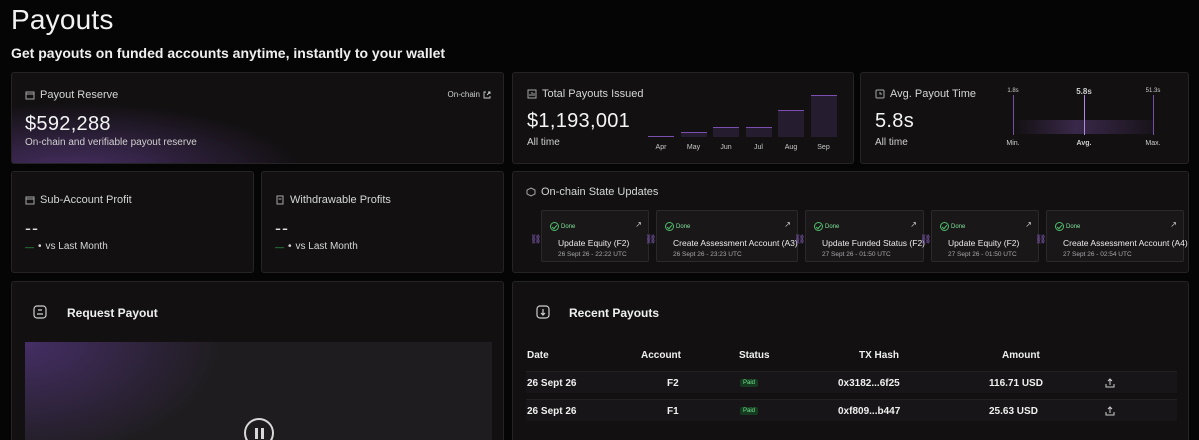  What do you see at coordinates (259, 429) in the screenshot?
I see `pause-button` at bounding box center [259, 429].